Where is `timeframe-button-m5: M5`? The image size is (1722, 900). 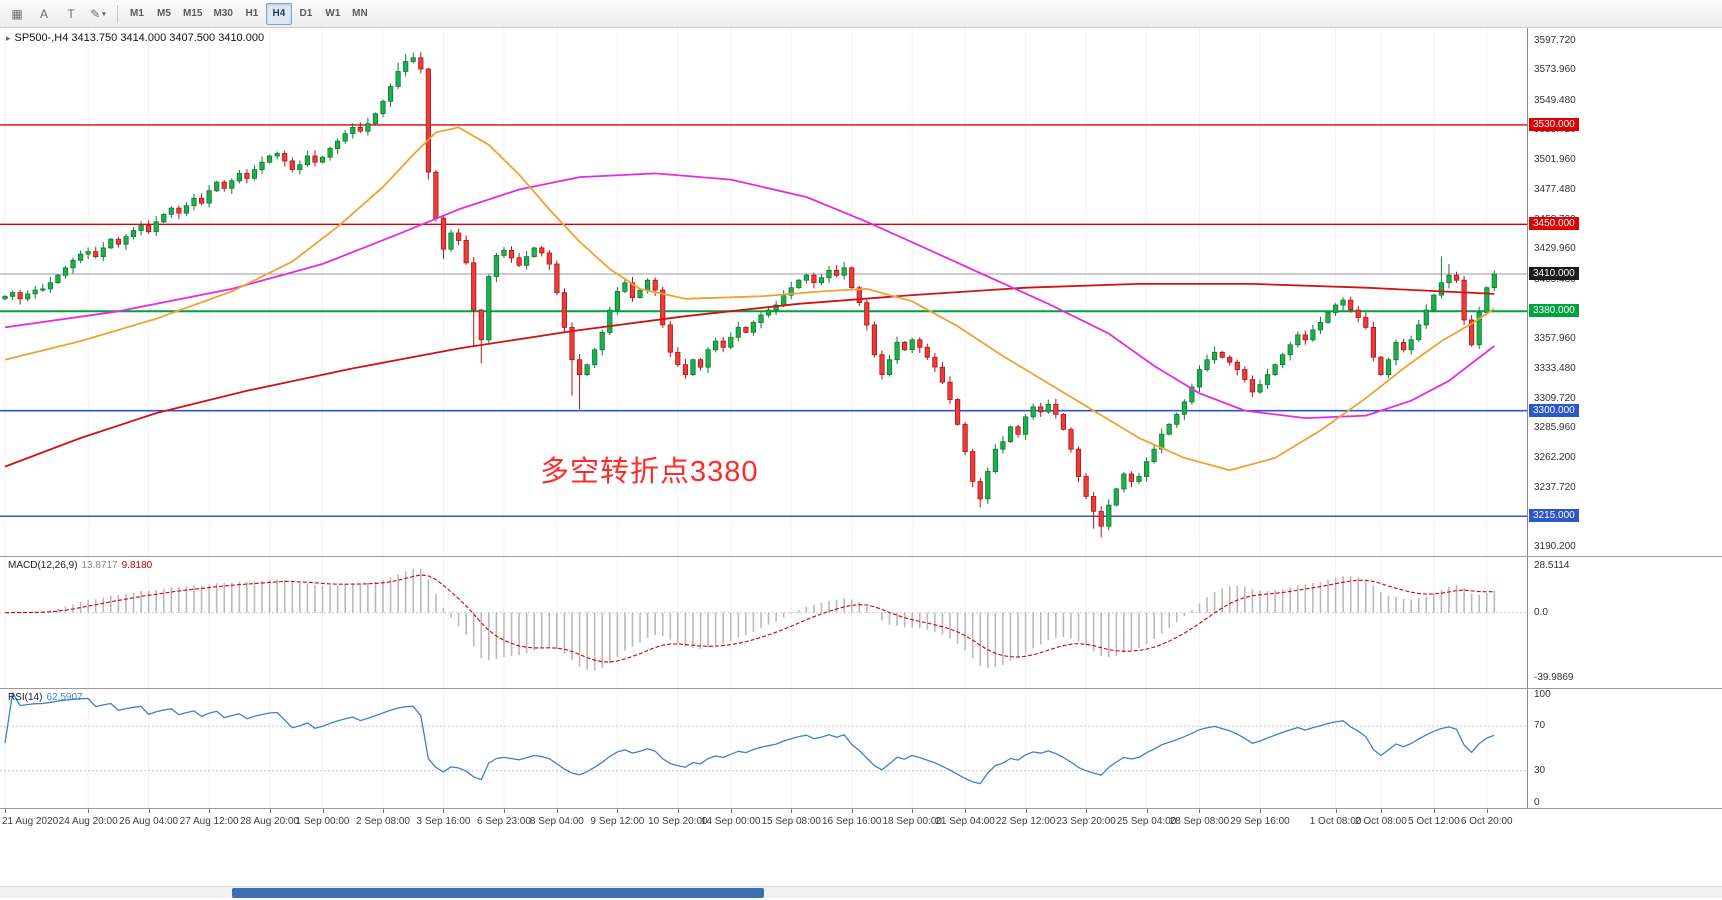 timeframe-button-m5: M5 is located at coordinates (164, 13).